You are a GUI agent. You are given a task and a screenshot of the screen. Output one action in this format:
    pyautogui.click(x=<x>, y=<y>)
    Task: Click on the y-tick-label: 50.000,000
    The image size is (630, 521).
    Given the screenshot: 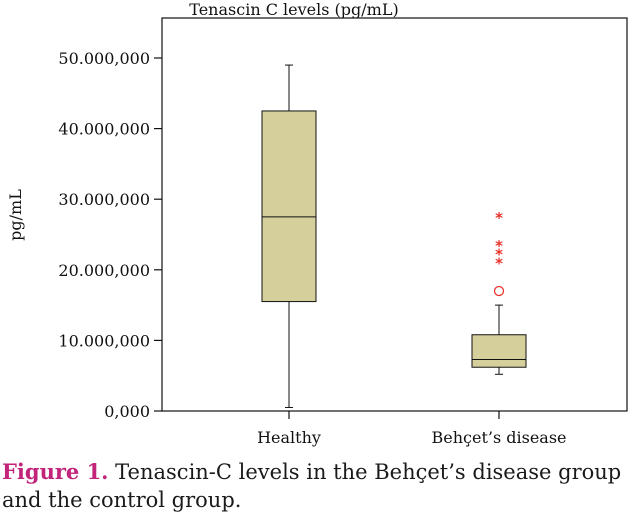 What is the action you would take?
    pyautogui.click(x=104, y=58)
    